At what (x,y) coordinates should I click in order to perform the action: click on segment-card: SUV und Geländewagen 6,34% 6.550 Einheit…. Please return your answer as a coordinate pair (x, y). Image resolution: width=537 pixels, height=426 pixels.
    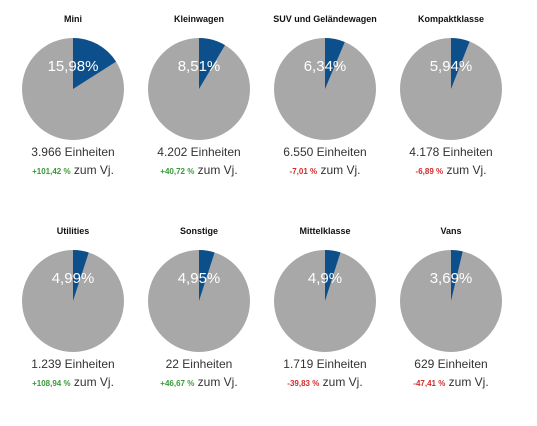
    Looking at the image, I should click on (325, 114).